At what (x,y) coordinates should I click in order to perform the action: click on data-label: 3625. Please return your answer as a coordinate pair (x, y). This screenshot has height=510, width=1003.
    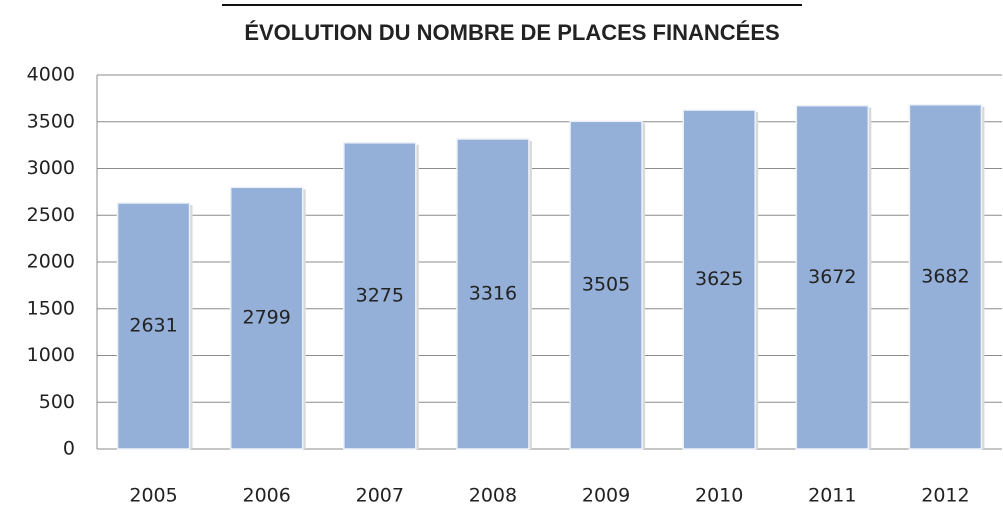
    Looking at the image, I should click on (719, 279).